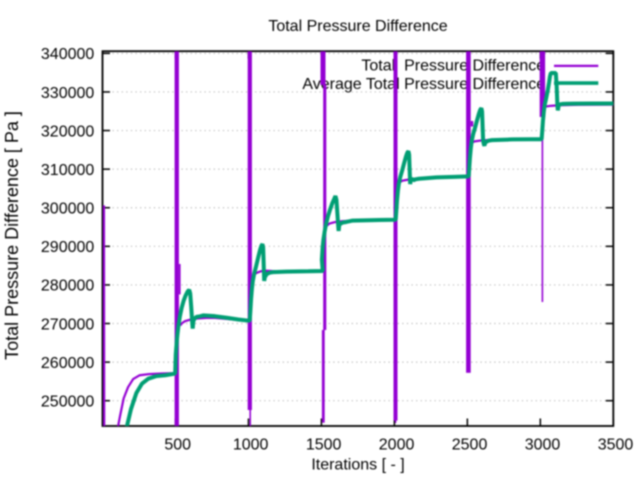 Image resolution: width=640 pixels, height=480 pixels. I want to click on svg-text: 310000, so click(67, 170).